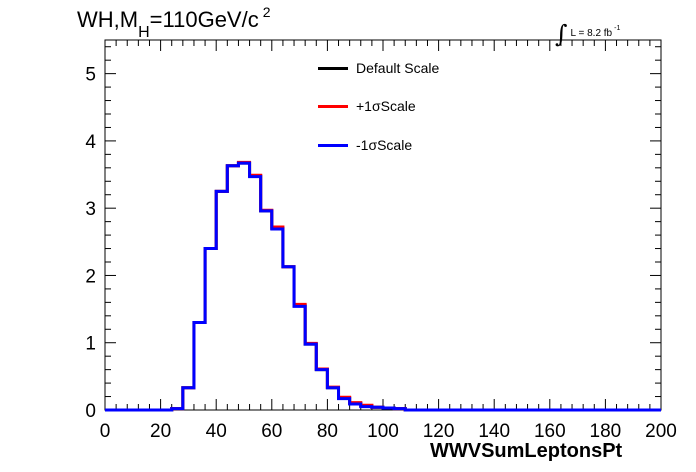  Describe the element at coordinates (90, 276) in the screenshot. I see `y-tick-label: 2` at that location.